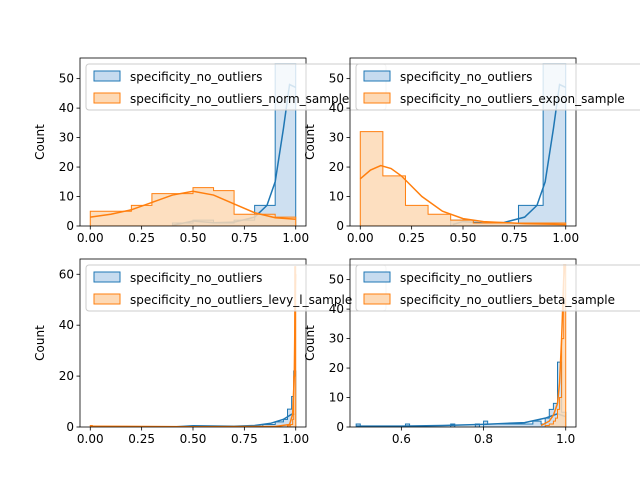  Describe the element at coordinates (241, 300) in the screenshot. I see `legend-label: specificity_no_outliers_levy_l_sample` at that location.